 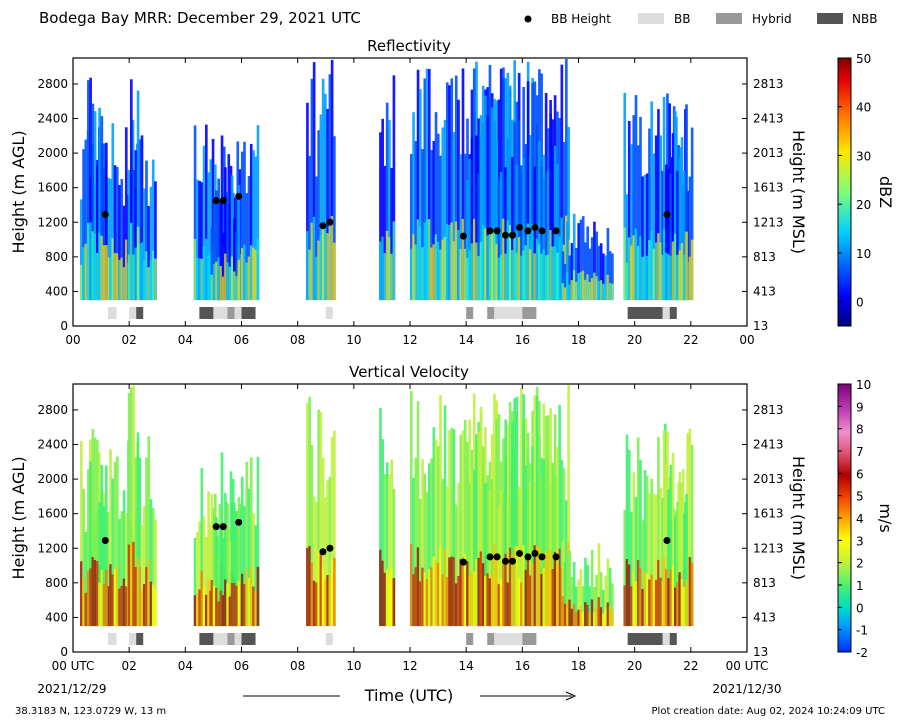 I want to click on x-tick-label: 14, so click(x=466, y=340).